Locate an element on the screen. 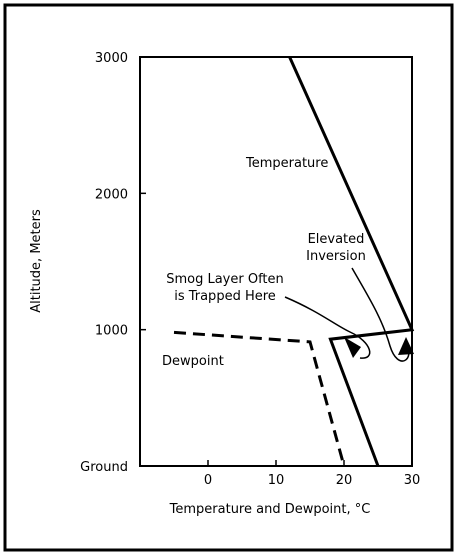 The width and height of the screenshot is (457, 560). y-axis-label: Altitude, Meters is located at coordinates (36, 261).